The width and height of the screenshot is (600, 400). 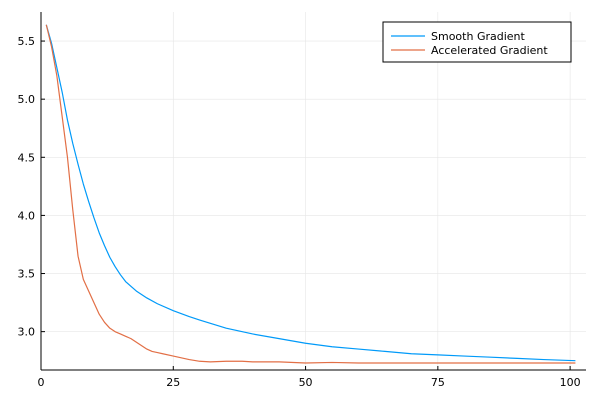 I want to click on legend-box, so click(x=477, y=42).